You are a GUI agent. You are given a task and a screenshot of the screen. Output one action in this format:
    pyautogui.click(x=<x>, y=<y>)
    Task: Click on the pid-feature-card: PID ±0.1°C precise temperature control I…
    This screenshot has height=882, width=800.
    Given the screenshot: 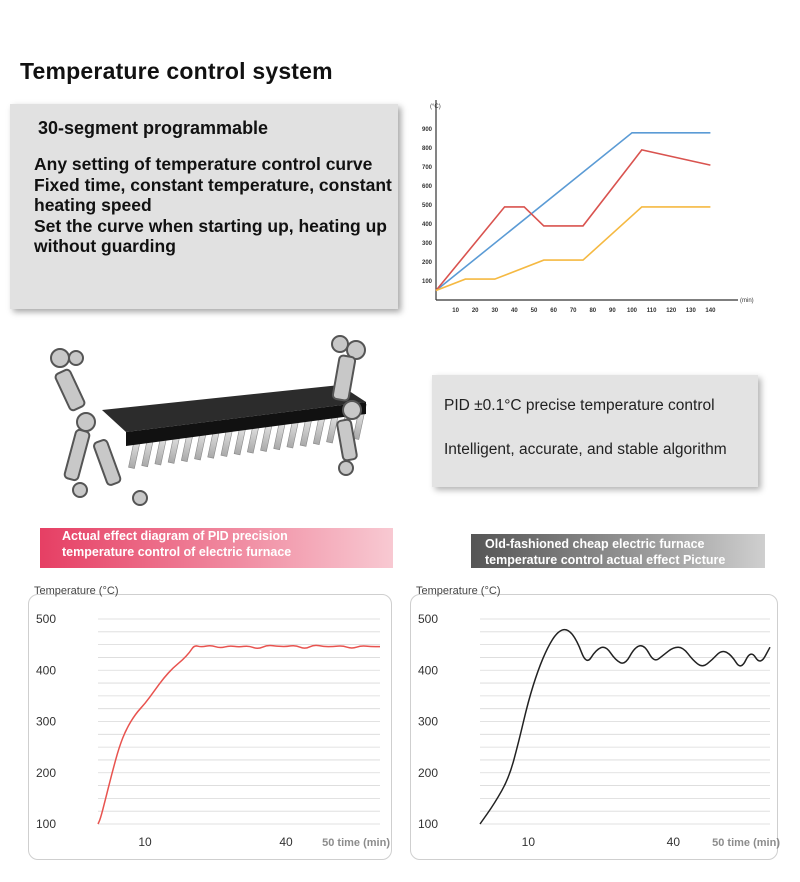 What is the action you would take?
    pyautogui.click(x=595, y=431)
    